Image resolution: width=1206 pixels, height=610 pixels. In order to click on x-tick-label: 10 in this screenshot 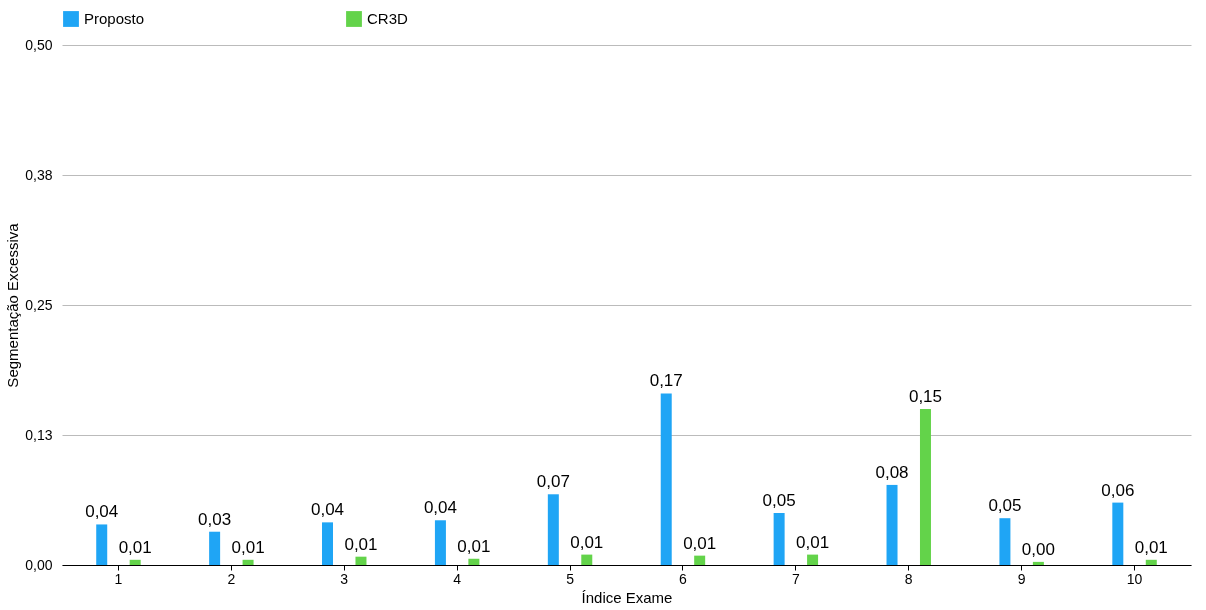, I will do `click(1134, 578)`.